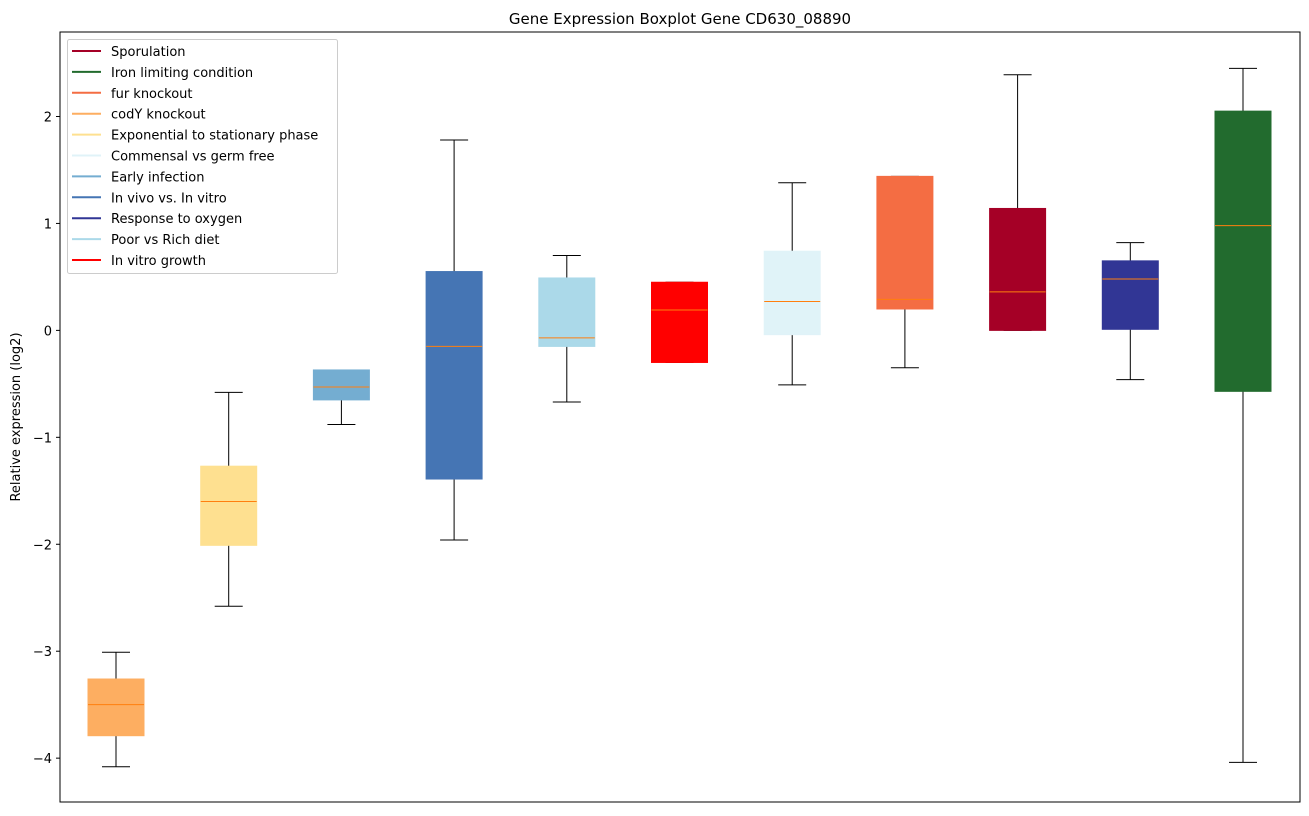  I want to click on box-in-vivo-vs-in-vitro, so click(454, 340).